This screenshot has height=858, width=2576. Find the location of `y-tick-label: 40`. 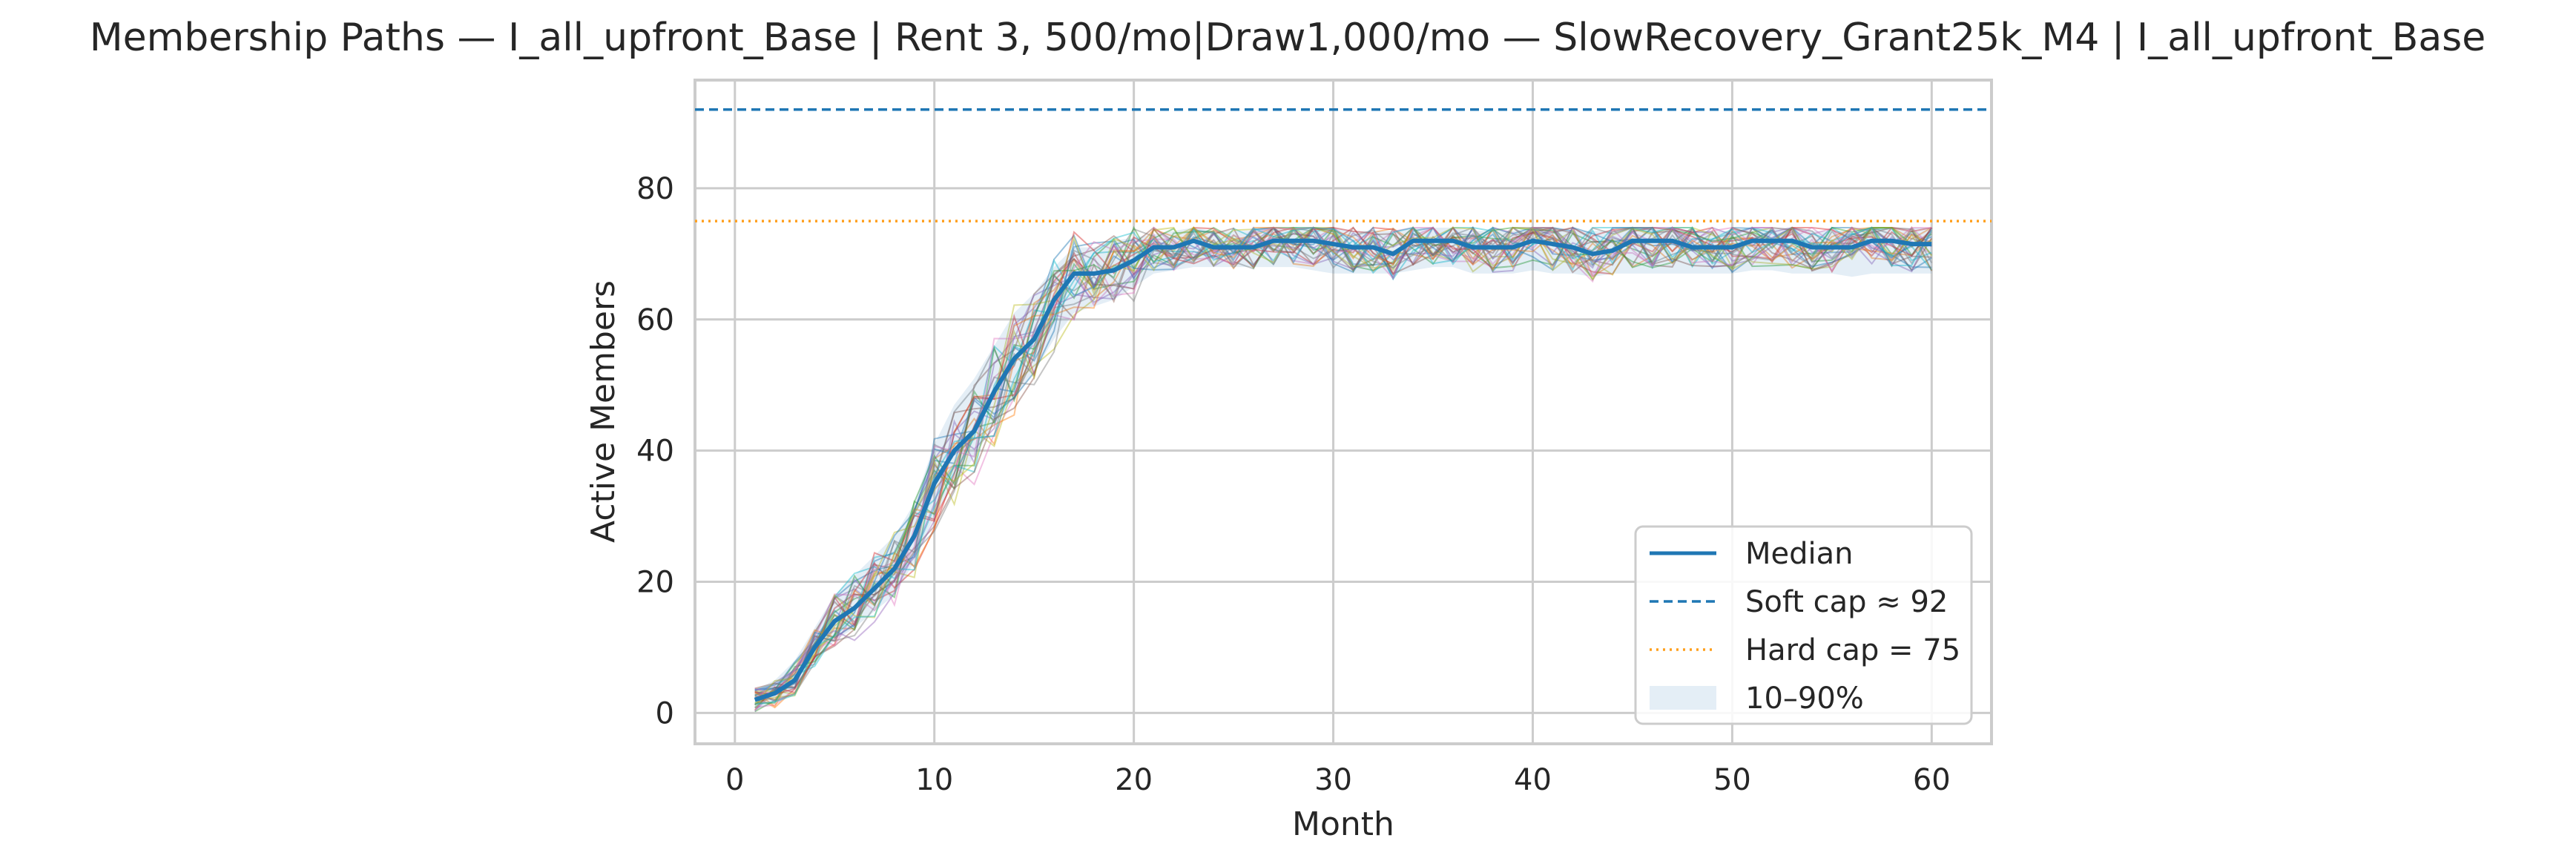

y-tick-label: 40 is located at coordinates (655, 452).